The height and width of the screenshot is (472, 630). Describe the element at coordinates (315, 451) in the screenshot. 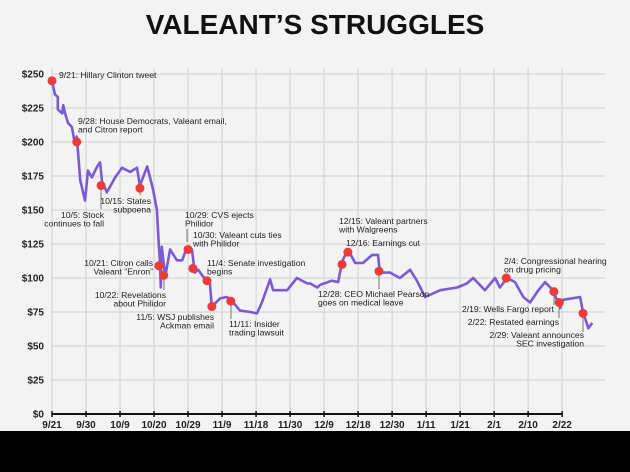

I see `bottom-bar` at that location.